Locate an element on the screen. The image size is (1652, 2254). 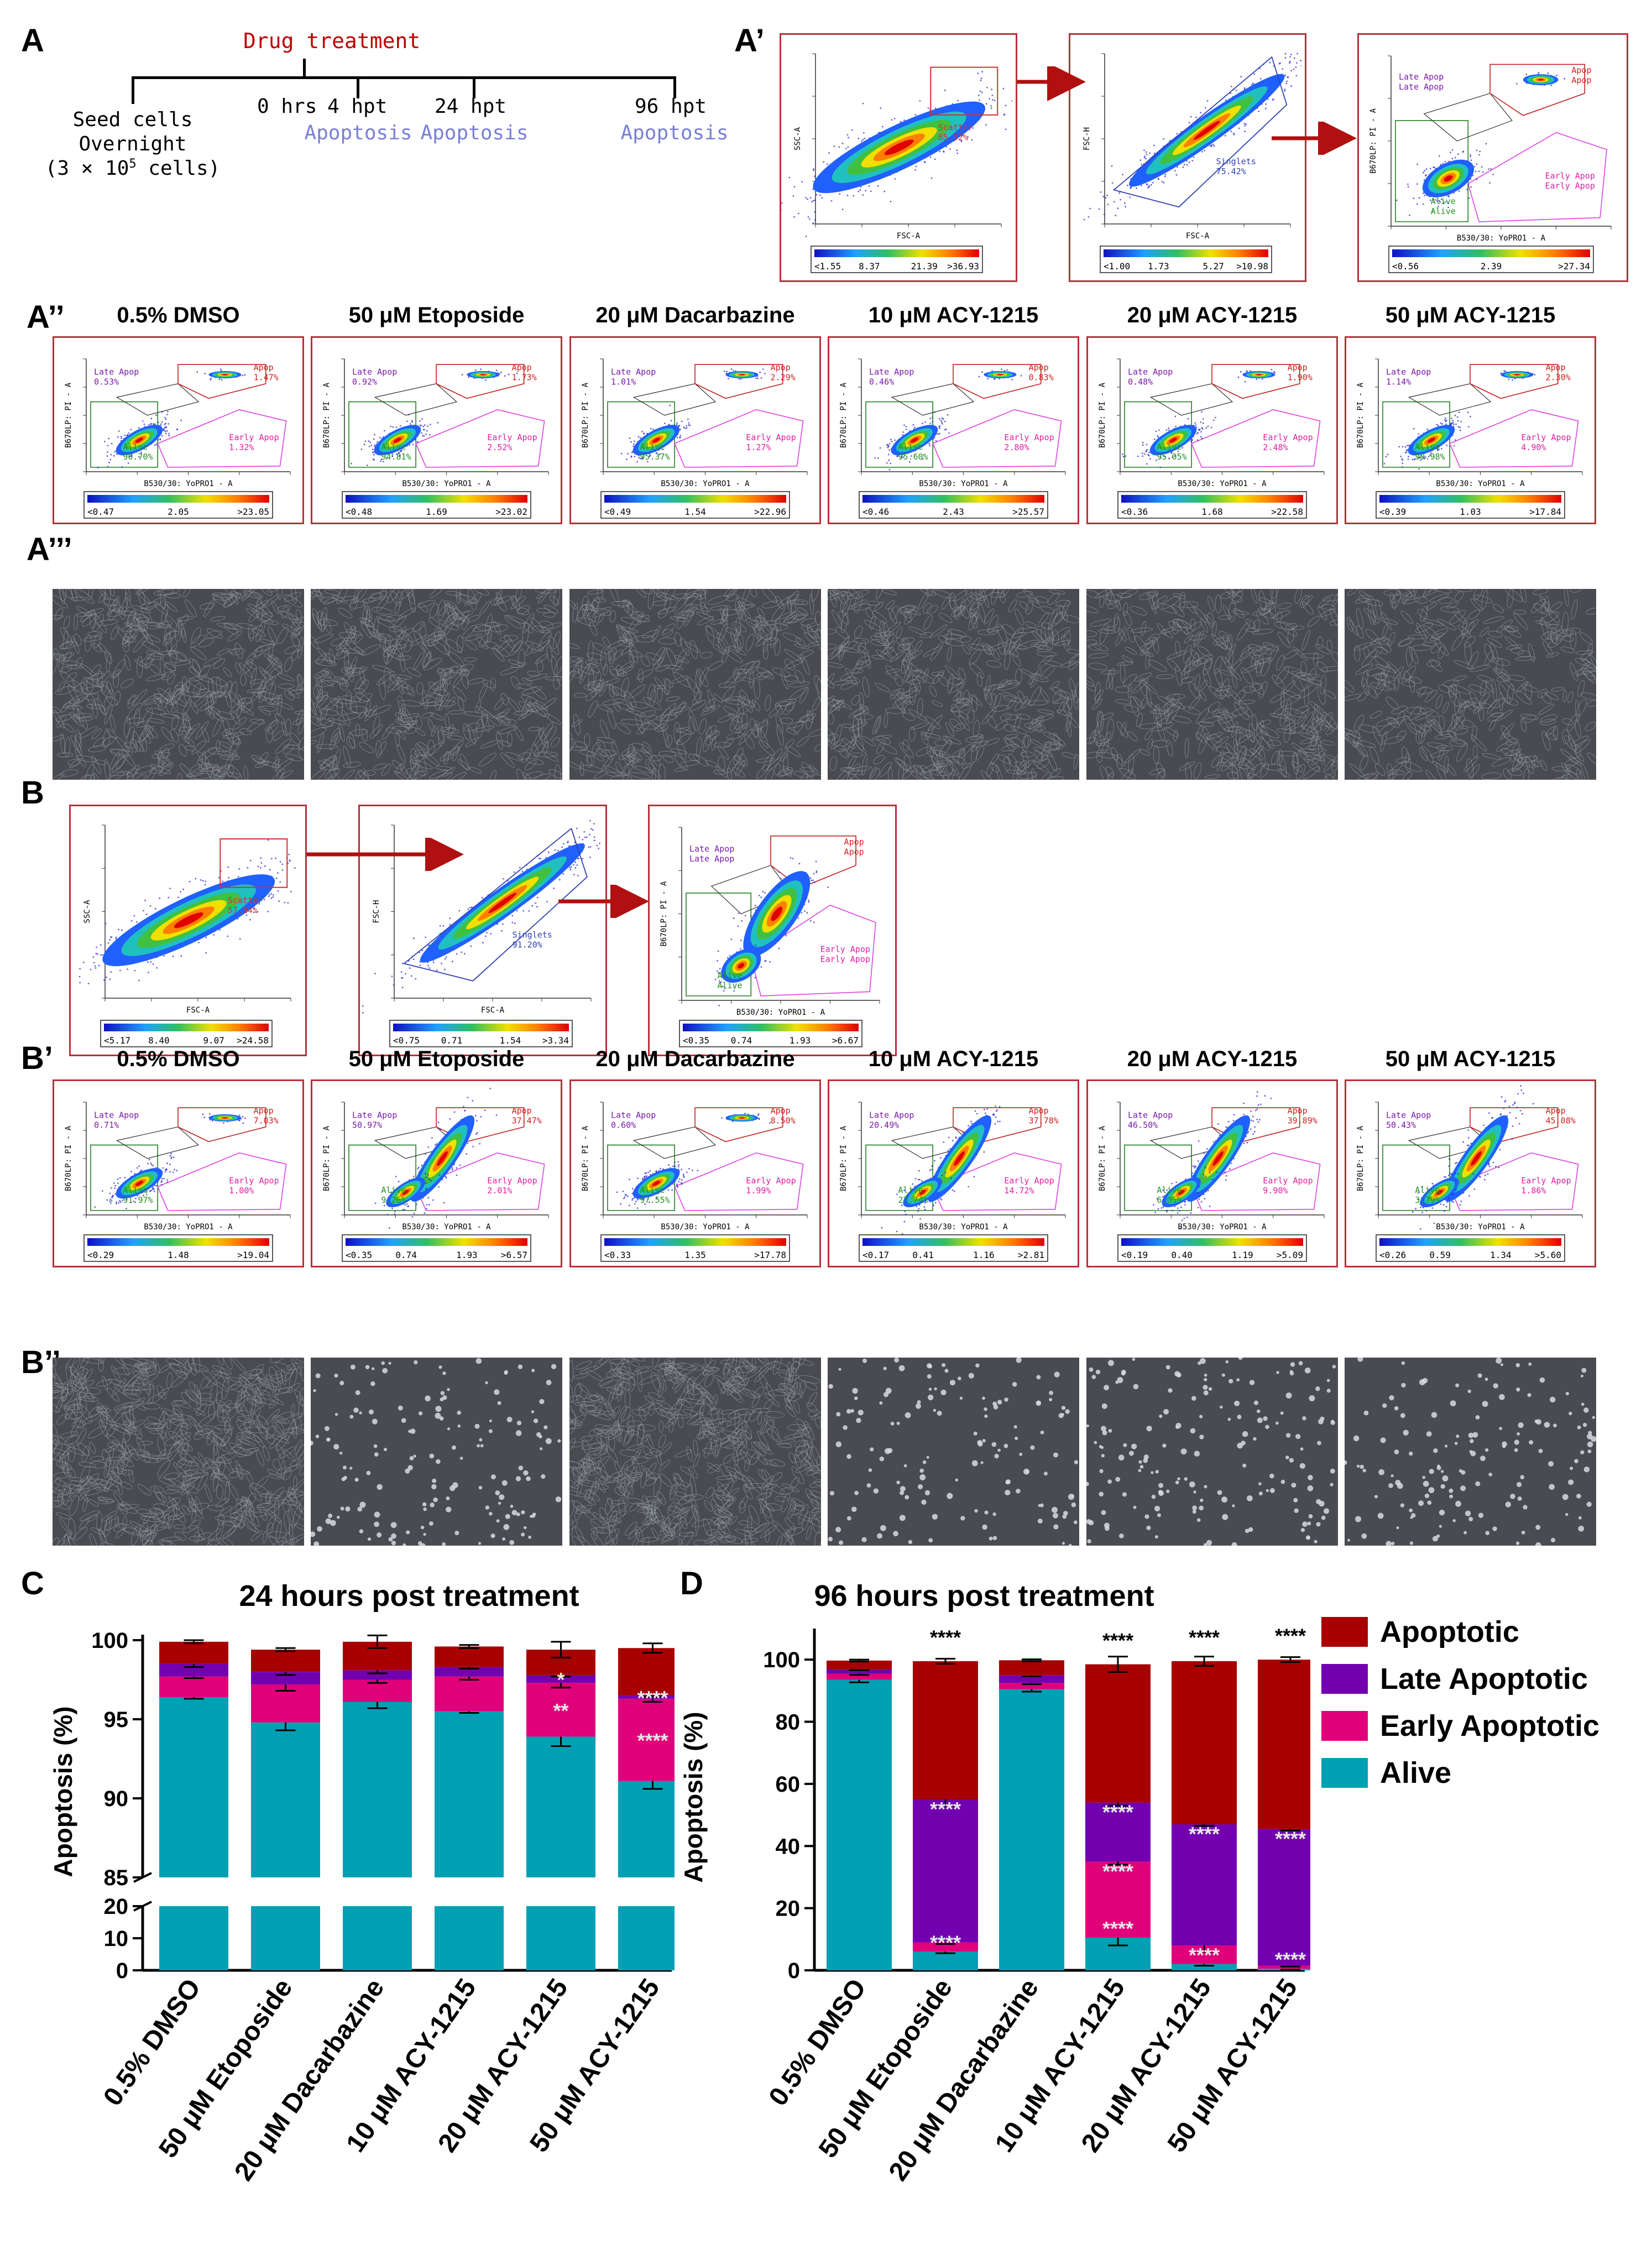
row-a2-plot-5-alive-label: Alive is located at coordinates (1427, 447).